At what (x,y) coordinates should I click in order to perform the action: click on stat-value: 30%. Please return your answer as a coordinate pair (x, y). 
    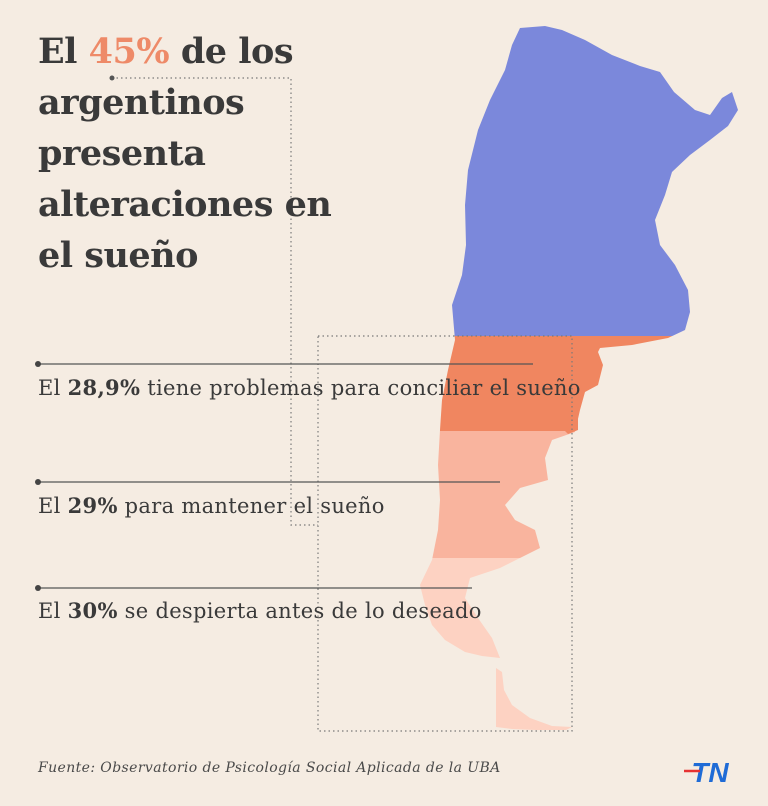
    Looking at the image, I should click on (92, 610).